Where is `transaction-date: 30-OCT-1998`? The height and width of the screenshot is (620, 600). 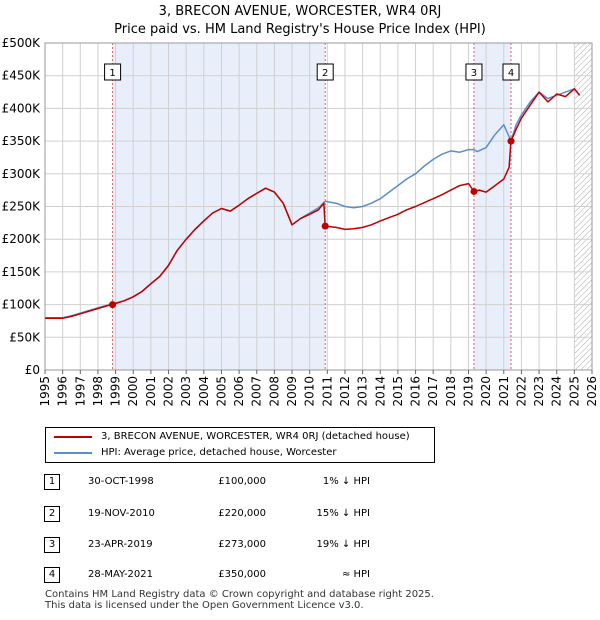
transaction-date: 30-OCT-1998 is located at coordinates (121, 481).